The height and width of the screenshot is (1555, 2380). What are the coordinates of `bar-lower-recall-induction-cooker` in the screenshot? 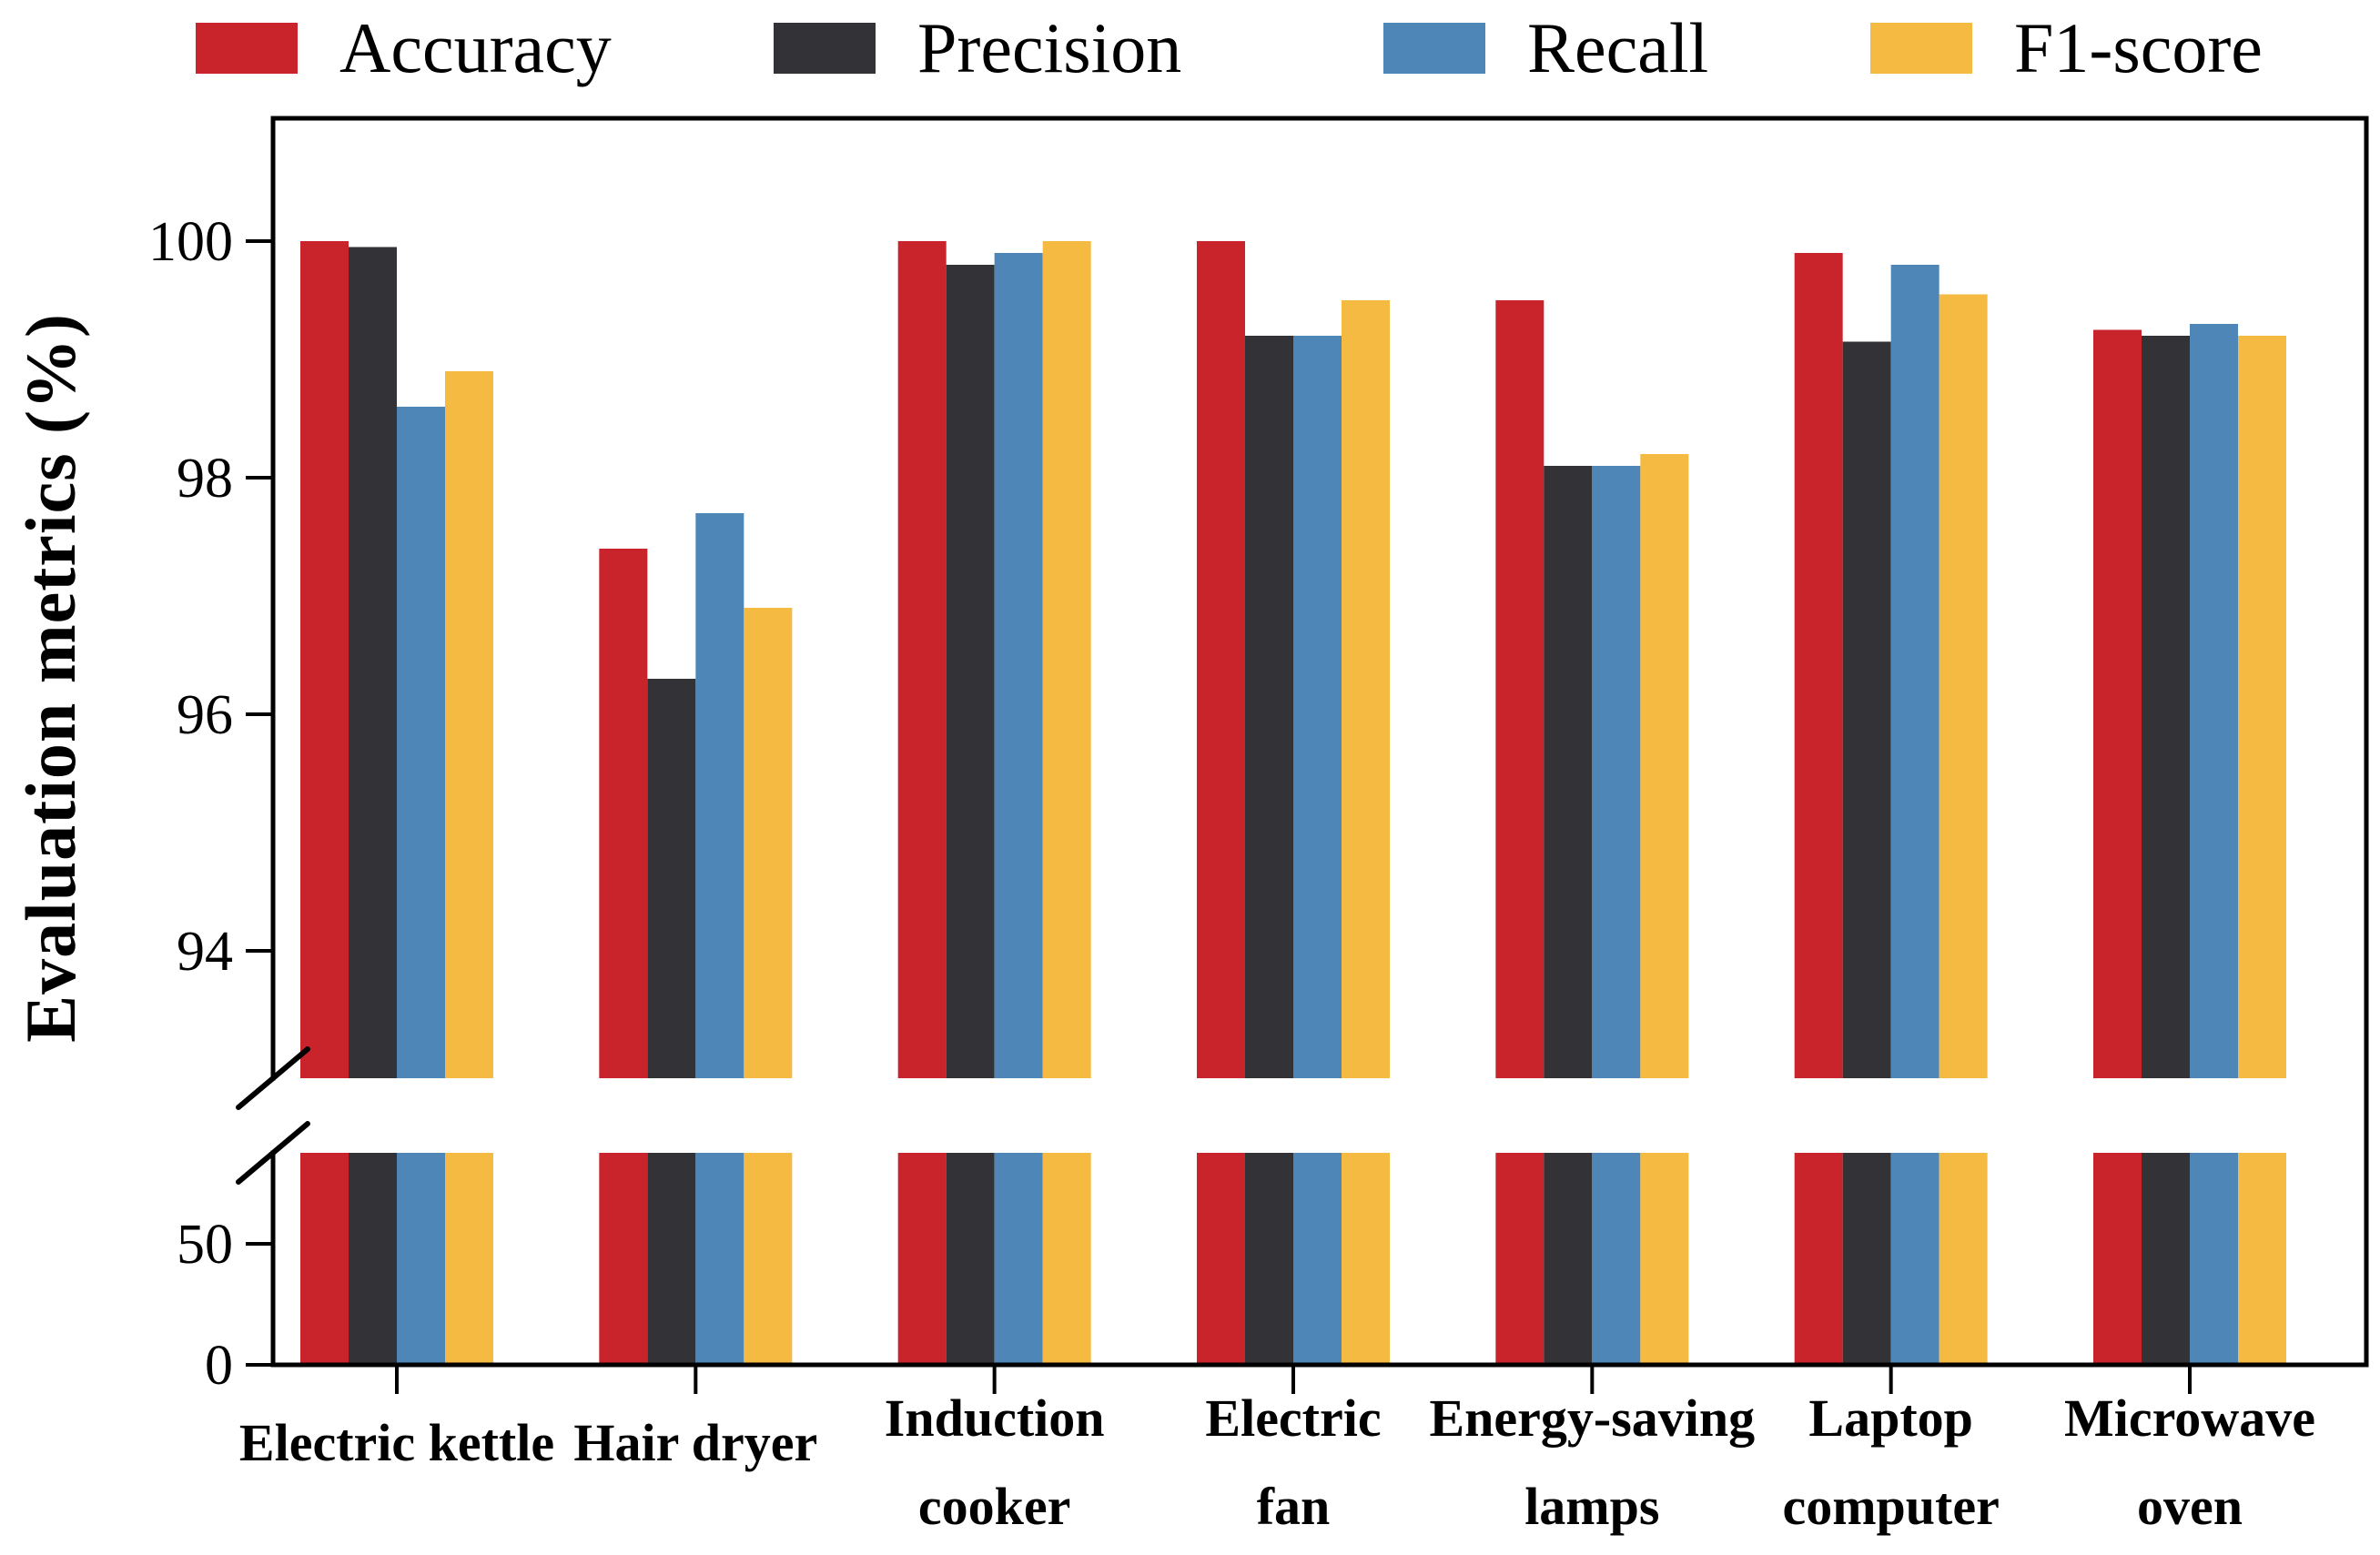 It's located at (1019, 1259).